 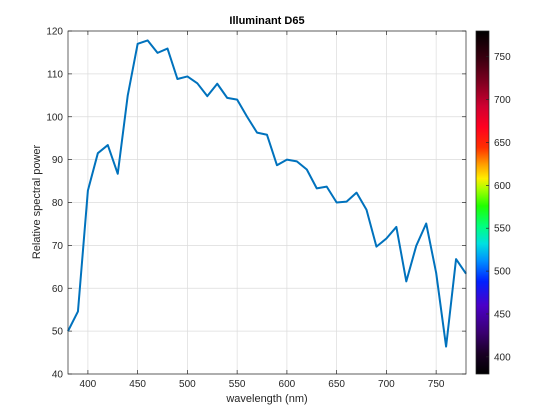 I want to click on y-tick-label: 120, so click(x=54, y=32).